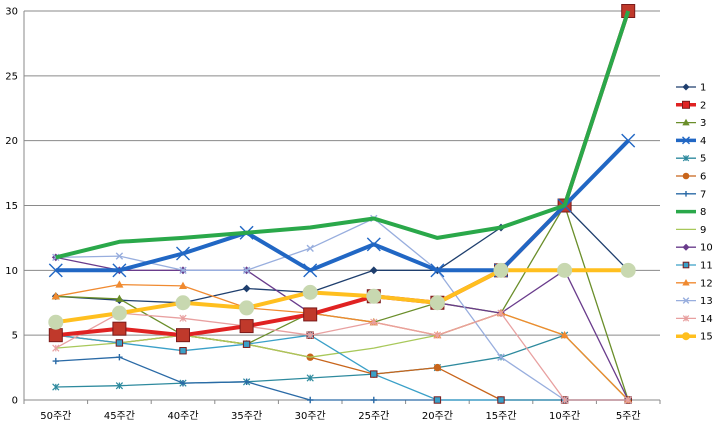  Describe the element at coordinates (703, 159) in the screenshot. I see `legend-label: 5` at that location.